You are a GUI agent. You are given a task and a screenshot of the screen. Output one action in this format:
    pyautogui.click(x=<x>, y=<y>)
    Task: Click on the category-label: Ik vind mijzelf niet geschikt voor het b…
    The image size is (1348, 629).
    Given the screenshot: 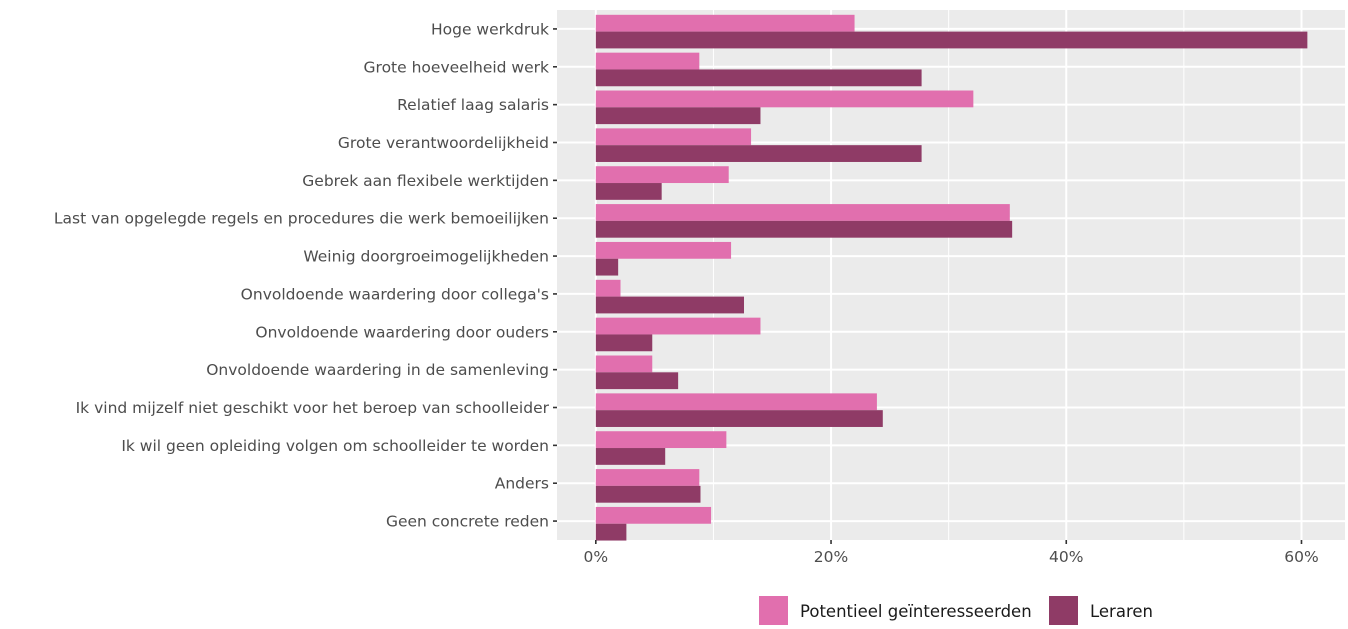 What is the action you would take?
    pyautogui.click(x=313, y=408)
    